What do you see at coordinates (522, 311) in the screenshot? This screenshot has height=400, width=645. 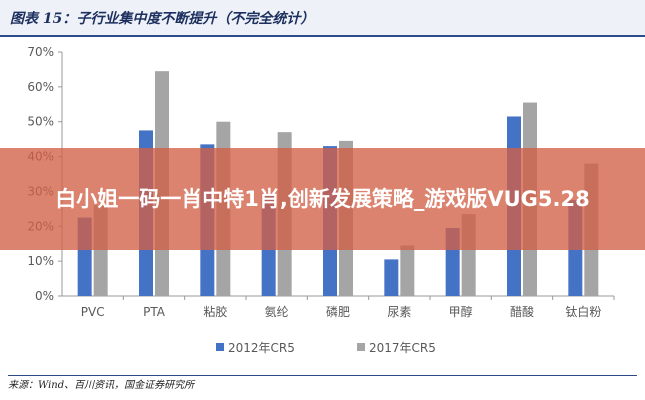 I see `x-tick-label: 醋酸` at bounding box center [522, 311].